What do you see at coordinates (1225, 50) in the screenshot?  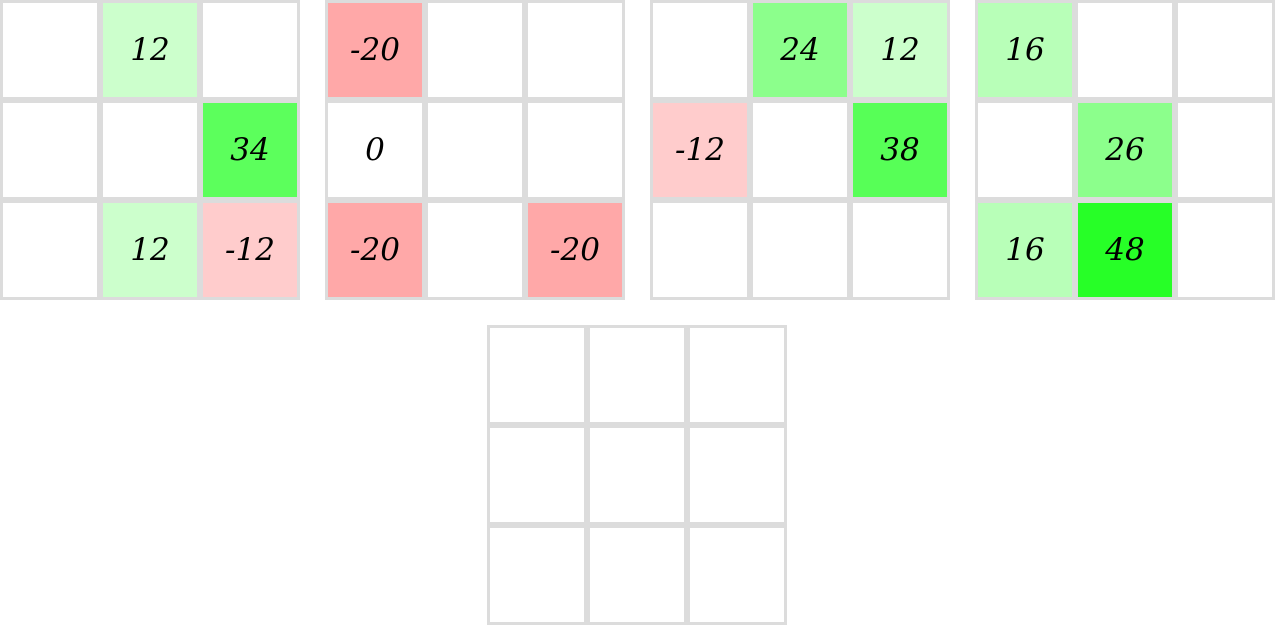 I see `grid-4-cell-r1c3` at bounding box center [1225, 50].